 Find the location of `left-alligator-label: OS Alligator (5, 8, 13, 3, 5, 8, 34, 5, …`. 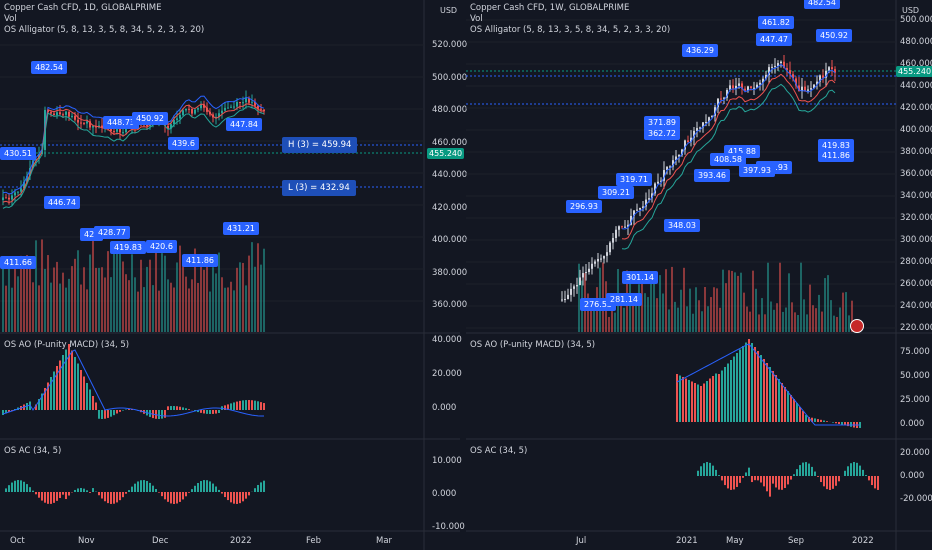

left-alligator-label: OS Alligator (5, 8, 13, 3, 5, 8, 34, 5, … is located at coordinates (104, 30).